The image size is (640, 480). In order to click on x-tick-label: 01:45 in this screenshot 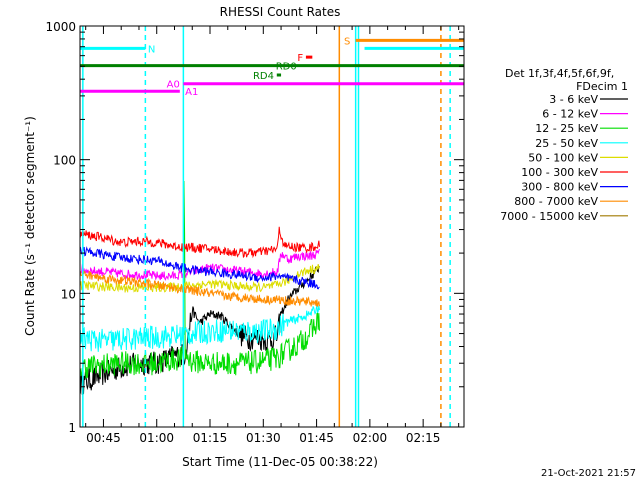, I will do `click(316, 438)`.